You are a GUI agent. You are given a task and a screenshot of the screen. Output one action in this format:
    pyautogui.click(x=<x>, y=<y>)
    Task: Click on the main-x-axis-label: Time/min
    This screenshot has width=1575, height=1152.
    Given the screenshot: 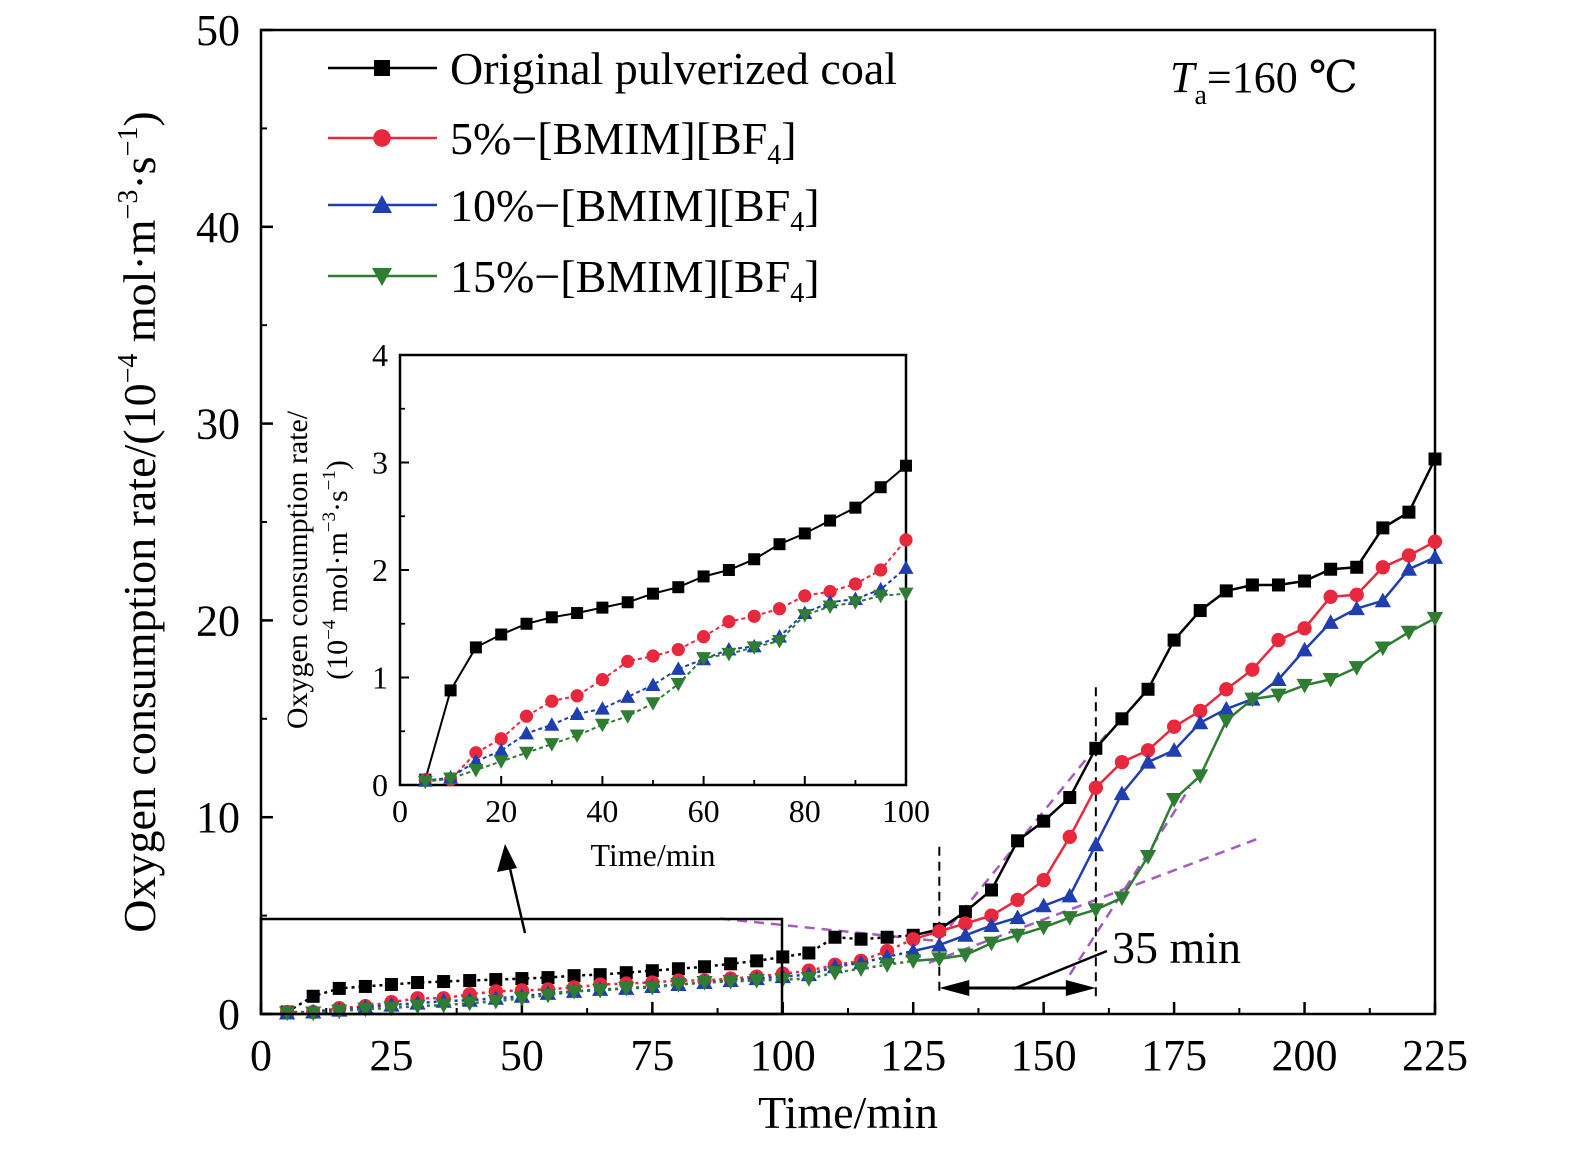 What is the action you would take?
    pyautogui.click(x=848, y=1112)
    